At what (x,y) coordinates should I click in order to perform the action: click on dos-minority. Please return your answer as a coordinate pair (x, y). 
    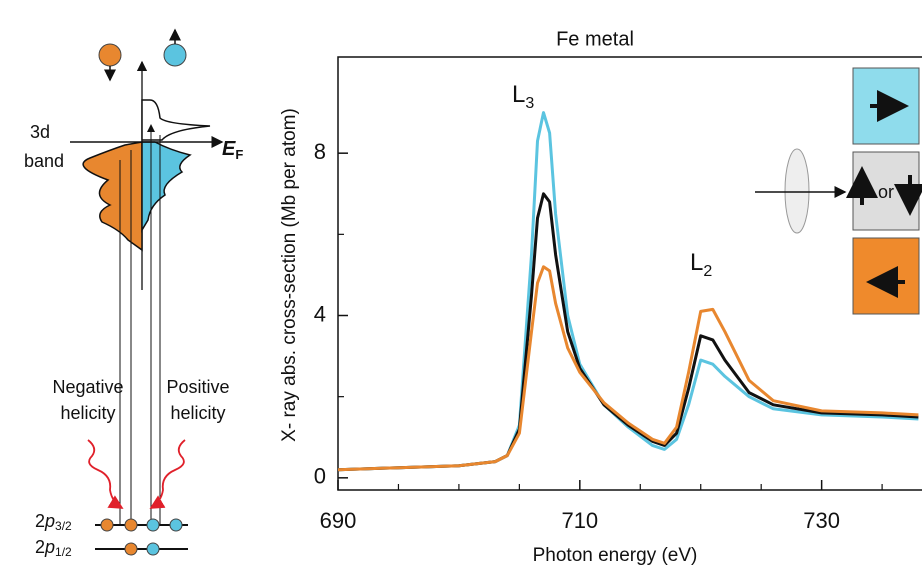
    Looking at the image, I should click on (112, 196).